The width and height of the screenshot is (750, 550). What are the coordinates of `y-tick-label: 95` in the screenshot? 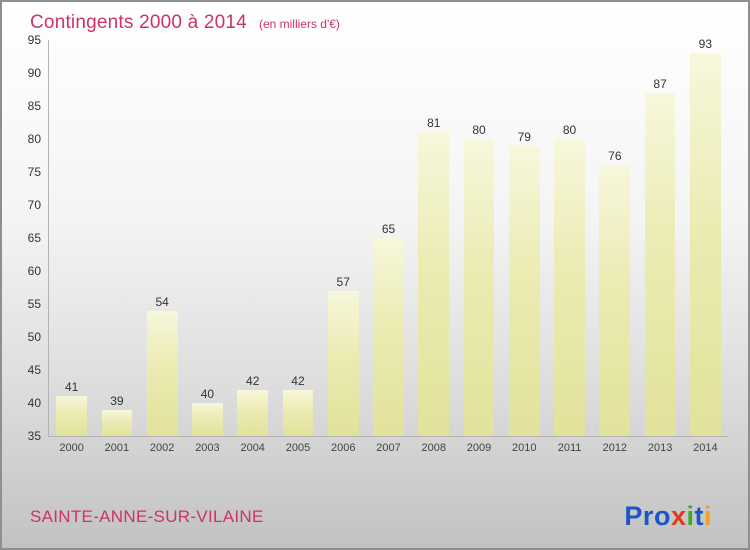 It's located at (34, 40).